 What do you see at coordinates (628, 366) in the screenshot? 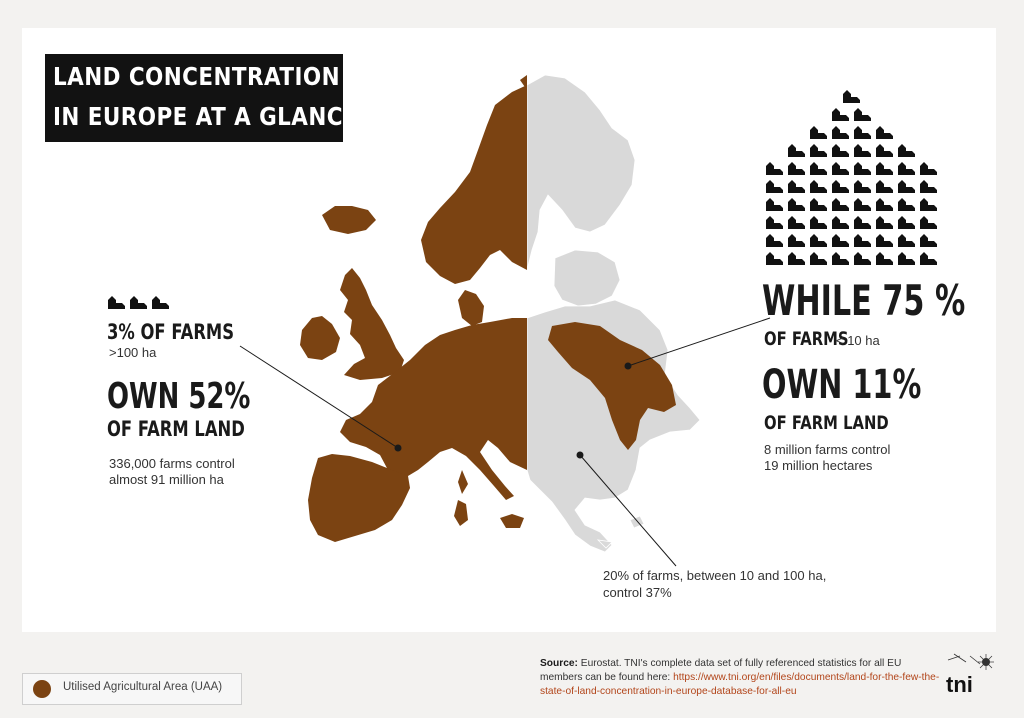
I see `leader-dot-right` at bounding box center [628, 366].